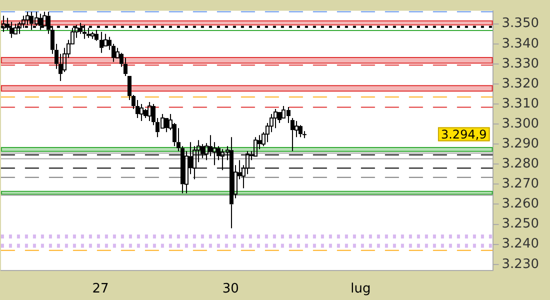 The width and height of the screenshot is (550, 300). What do you see at coordinates (520, 264) in the screenshot?
I see `y-tick-label: 3.230` at bounding box center [520, 264].